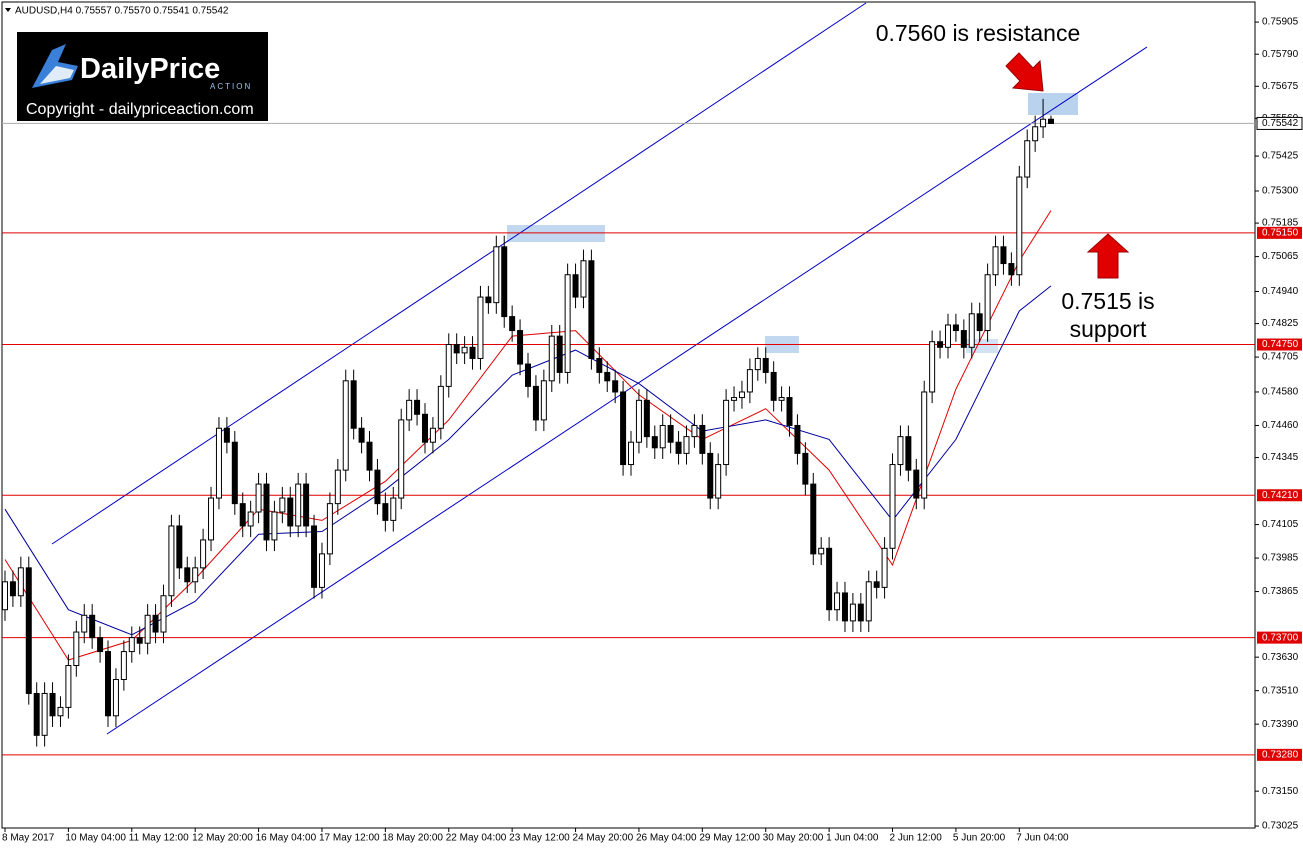 The image size is (1303, 849). Describe the element at coordinates (1280, 357) in the screenshot. I see `y-tick-label: 0.74705` at that location.